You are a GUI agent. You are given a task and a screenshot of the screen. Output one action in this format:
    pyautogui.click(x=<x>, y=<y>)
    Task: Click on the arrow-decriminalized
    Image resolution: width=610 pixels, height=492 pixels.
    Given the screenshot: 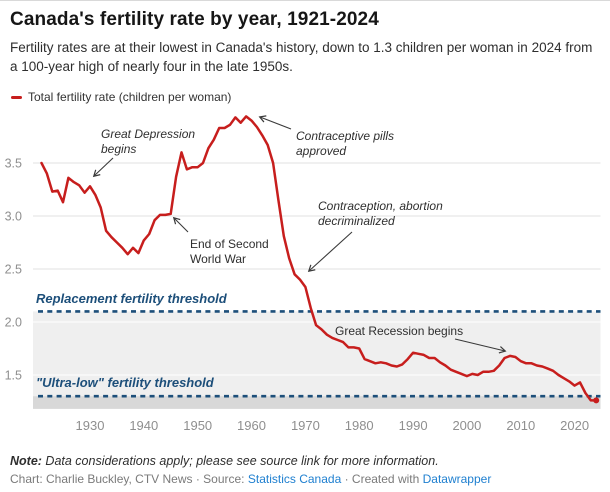 What is the action you would take?
    pyautogui.click(x=330, y=252)
    